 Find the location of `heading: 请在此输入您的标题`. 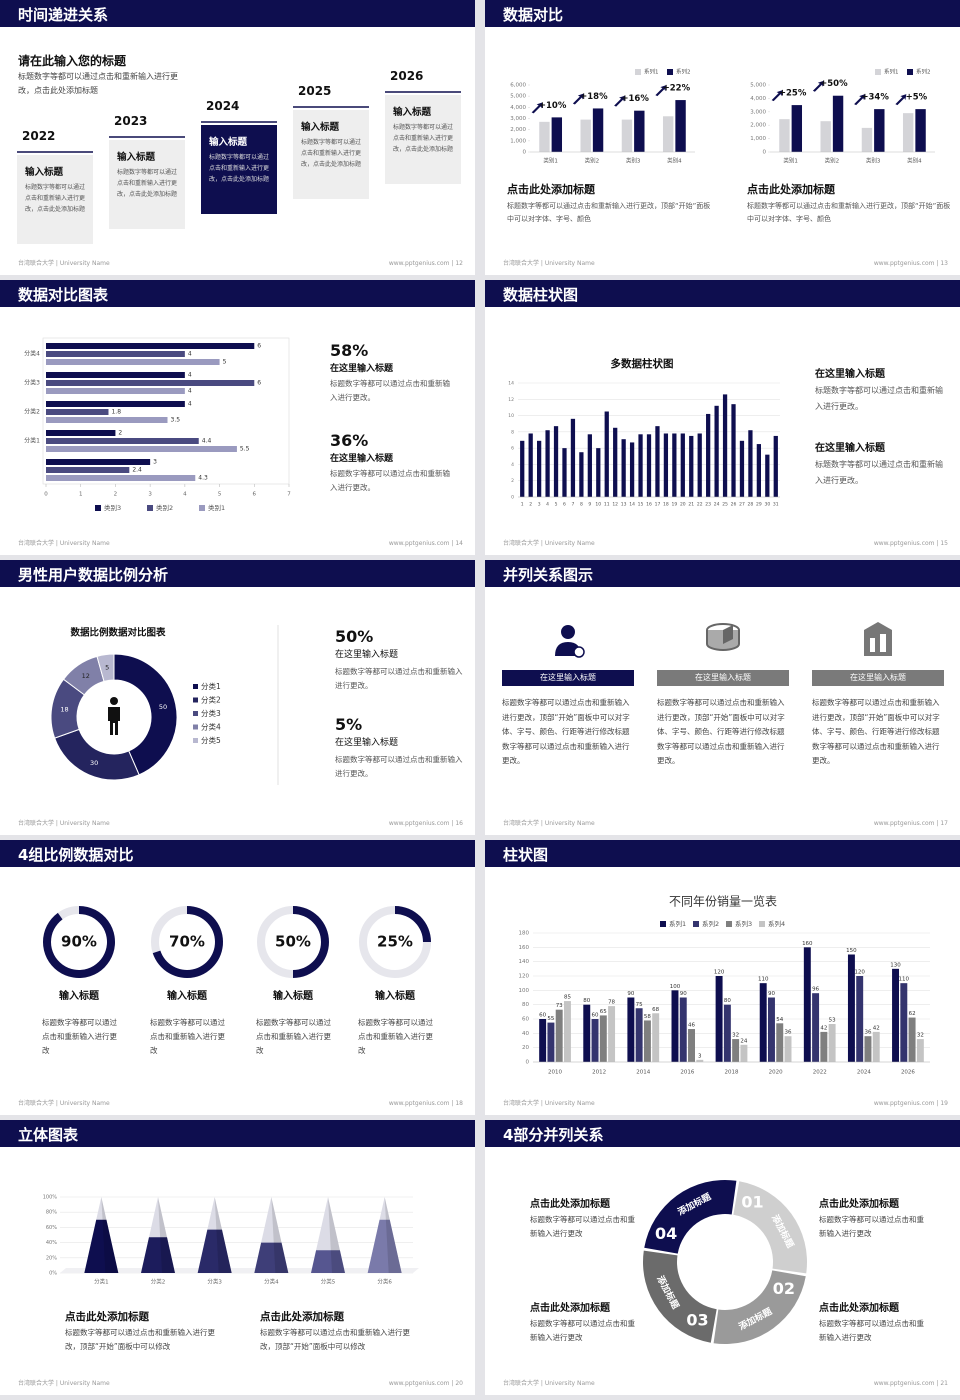

heading: 请在此输入您的标题 is located at coordinates (72, 61).